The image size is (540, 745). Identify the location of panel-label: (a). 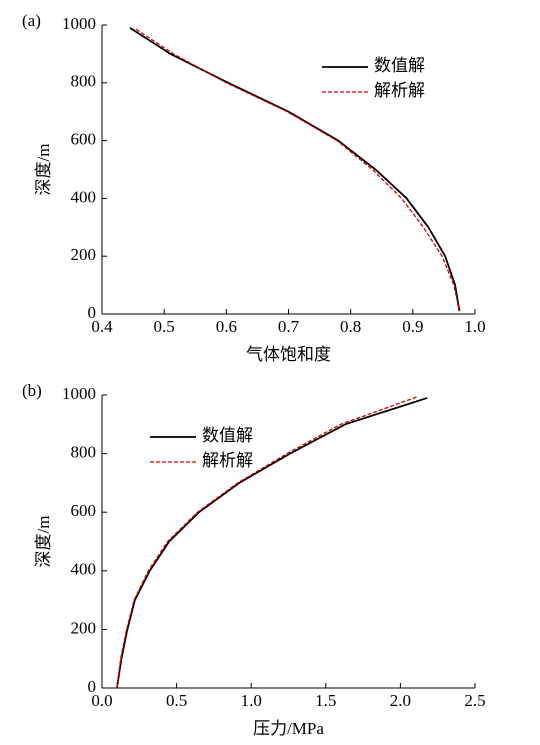
(31, 20).